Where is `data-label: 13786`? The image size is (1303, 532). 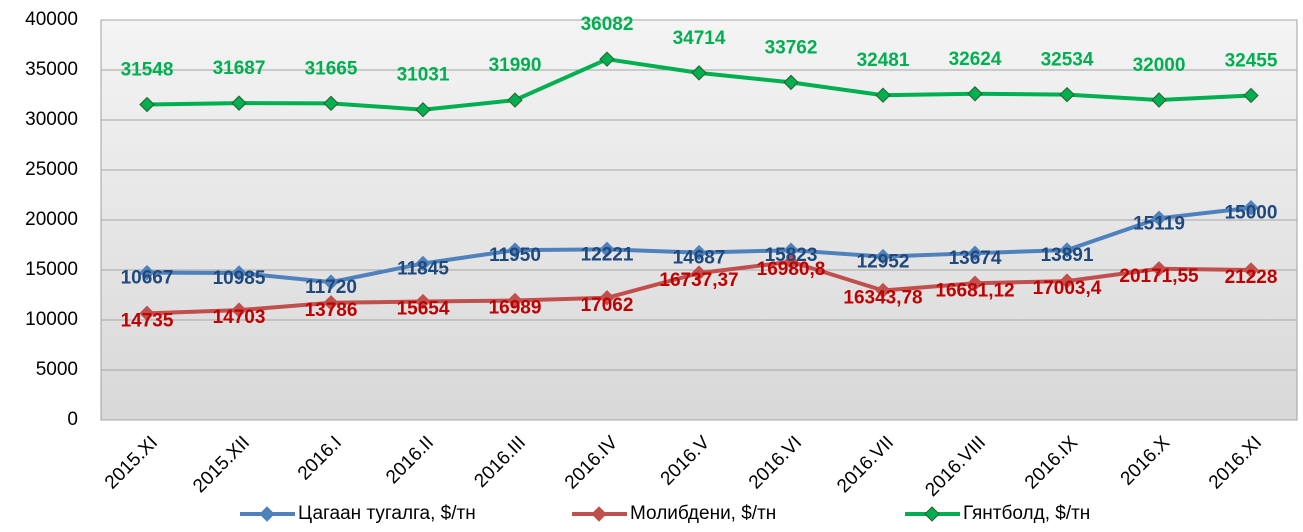
data-label: 13786 is located at coordinates (331, 310).